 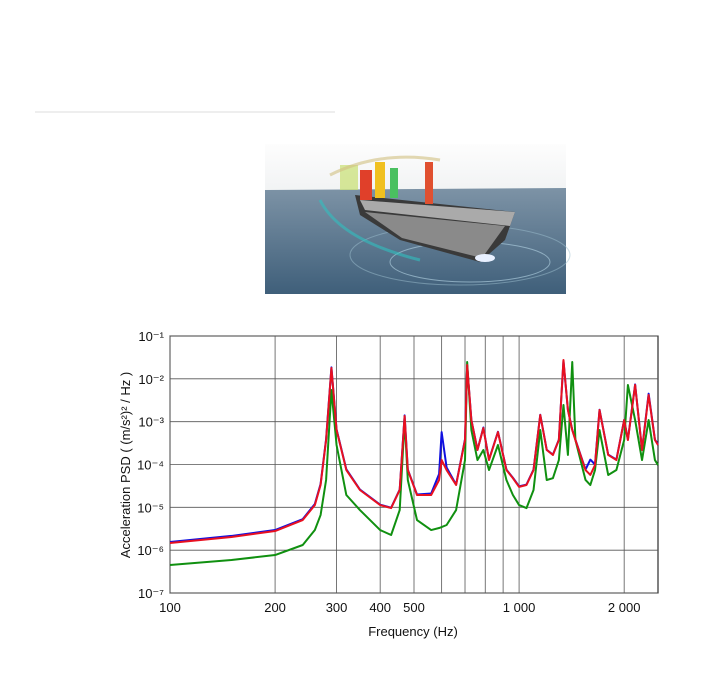 What do you see at coordinates (125, 465) in the screenshot?
I see `y-axis-label: Acceleration PSD ( (m/s²)² / Hz )` at bounding box center [125, 465].